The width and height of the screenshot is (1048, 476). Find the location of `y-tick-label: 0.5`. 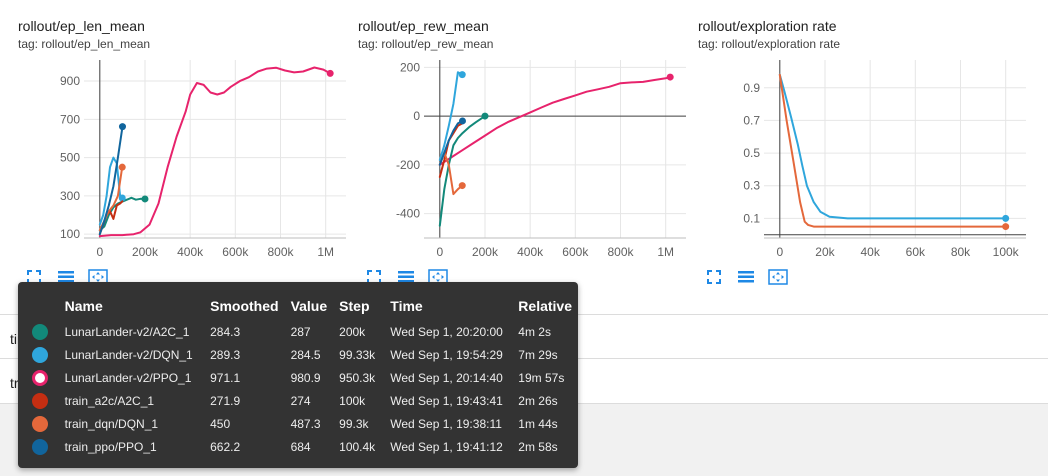

y-tick-label: 0.5 is located at coordinates (751, 153).